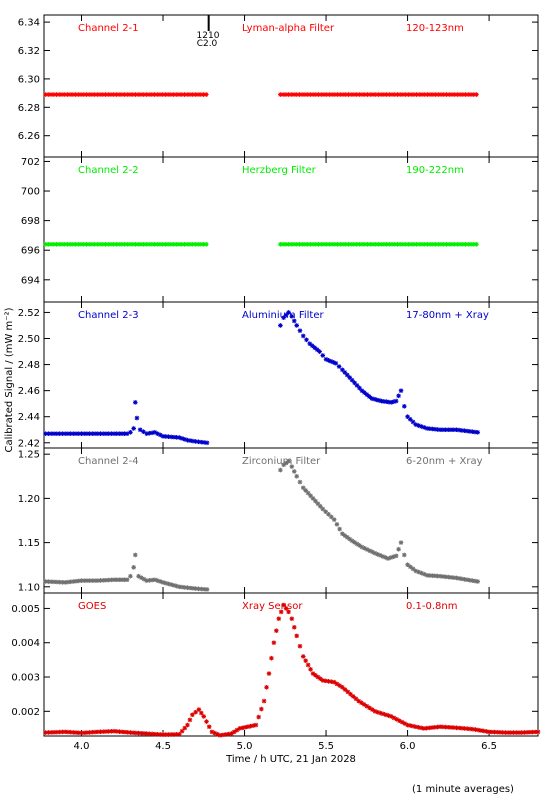 The image size is (550, 804). What do you see at coordinates (290, 759) in the screenshot?
I see `x-axis-label: Time / h UTC, 21 Jan 2028` at bounding box center [290, 759].